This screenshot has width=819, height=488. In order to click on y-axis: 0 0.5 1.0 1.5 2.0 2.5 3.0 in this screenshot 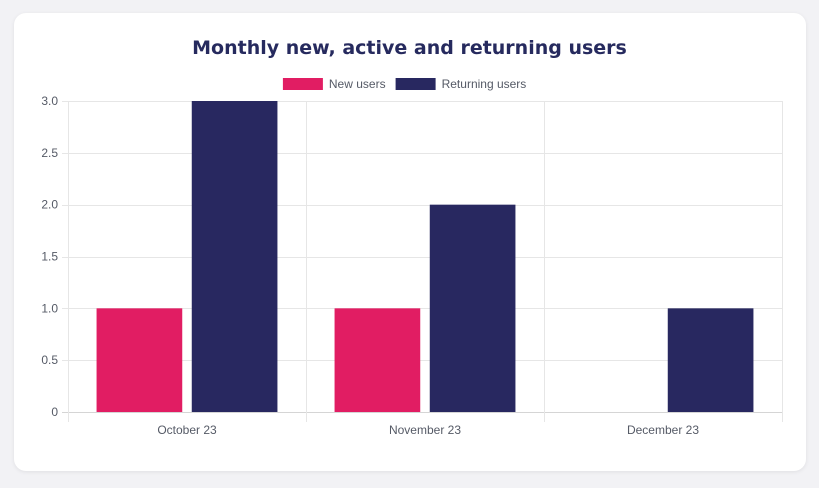, I will do `click(49, 256)`.